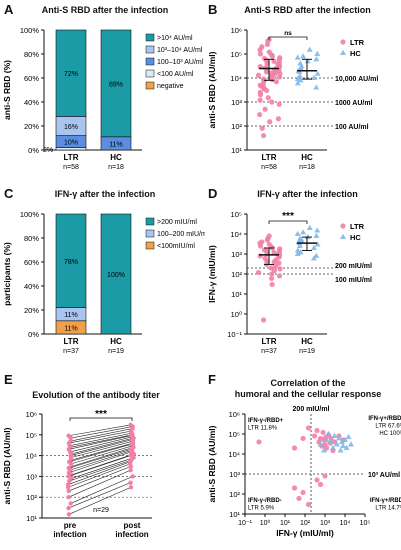 The image size is (401, 550). Describe the element at coordinates (311, 409) in the screenshot. I see `threshold-vline-label: 200 mIU/ml` at that location.